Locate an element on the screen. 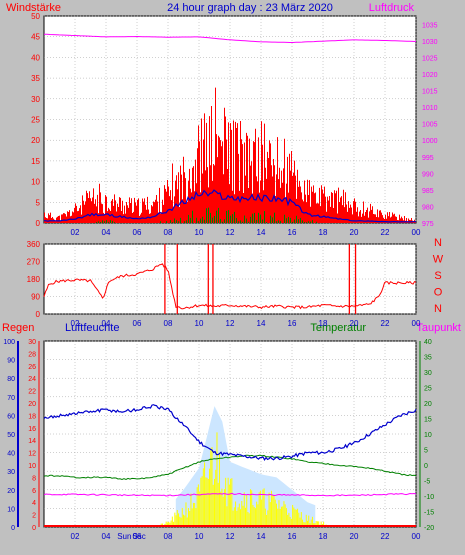 This screenshot has width=465, height=555. wind-y-tick: 35 is located at coordinates (35, 78).